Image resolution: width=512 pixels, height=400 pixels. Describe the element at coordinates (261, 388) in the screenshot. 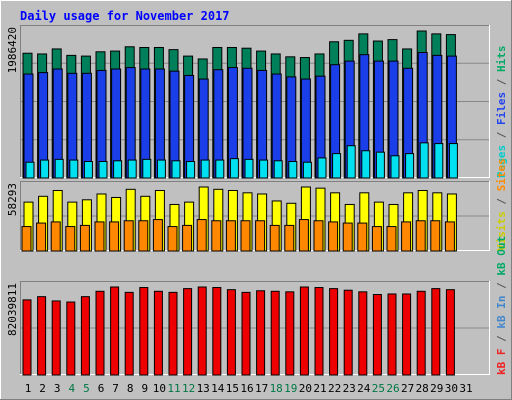

I see `x-tick-label-day-17: 17` at that location.